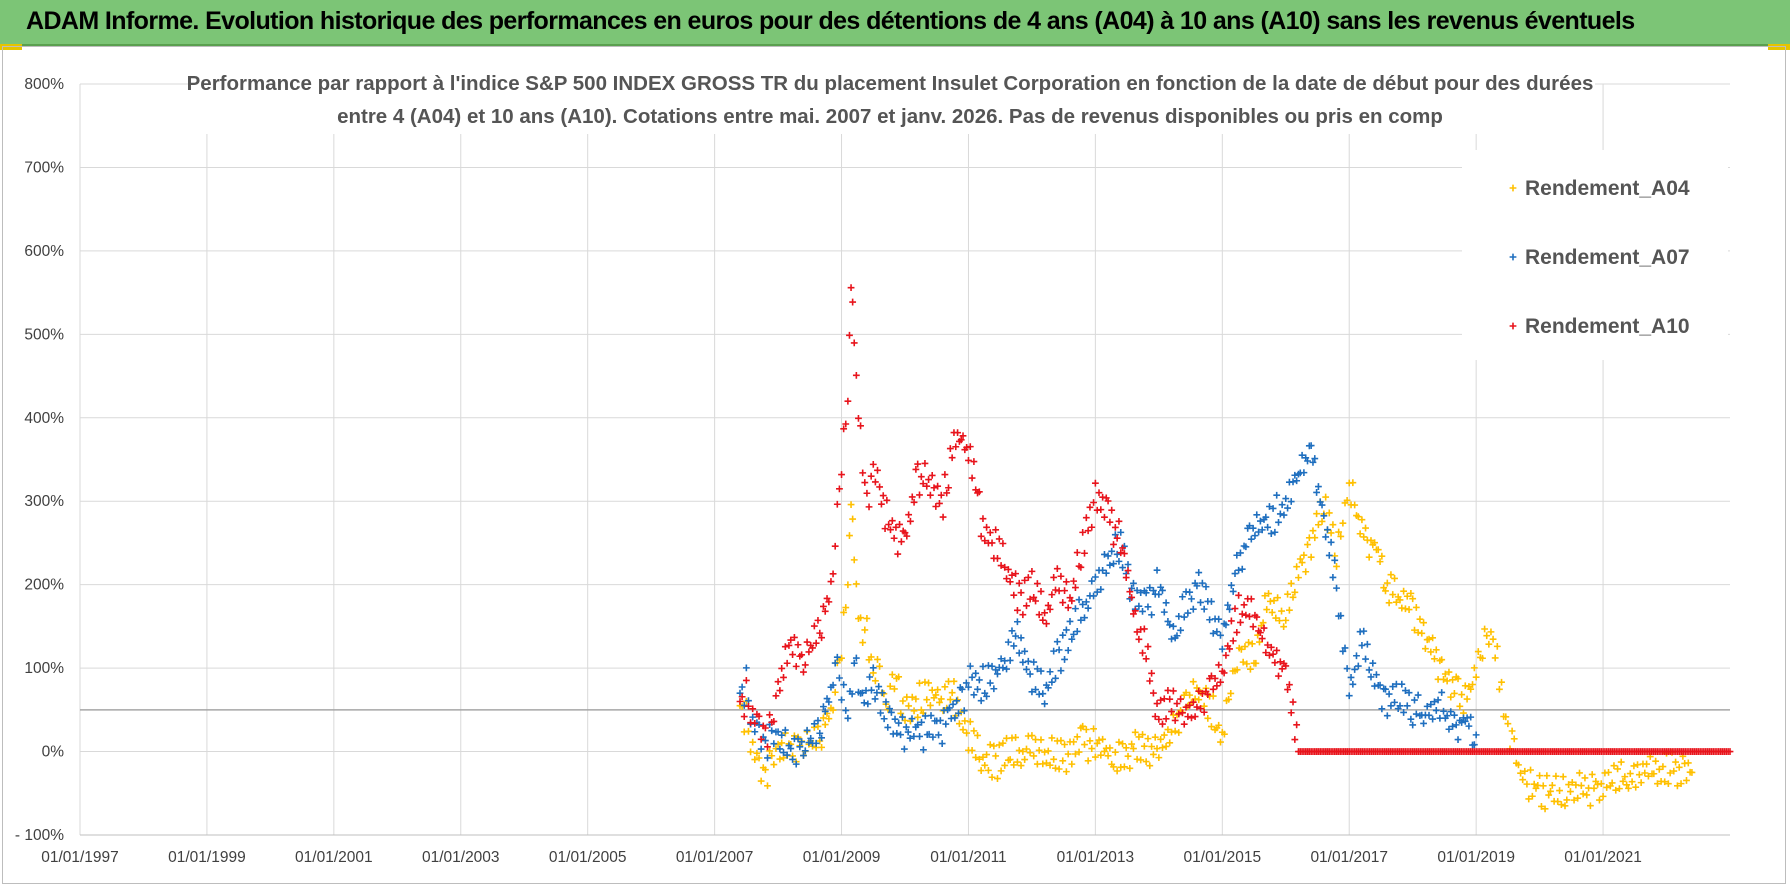 This screenshot has width=1790, height=886. I want to click on x-tick-label: 01/01/2001, so click(334, 857).